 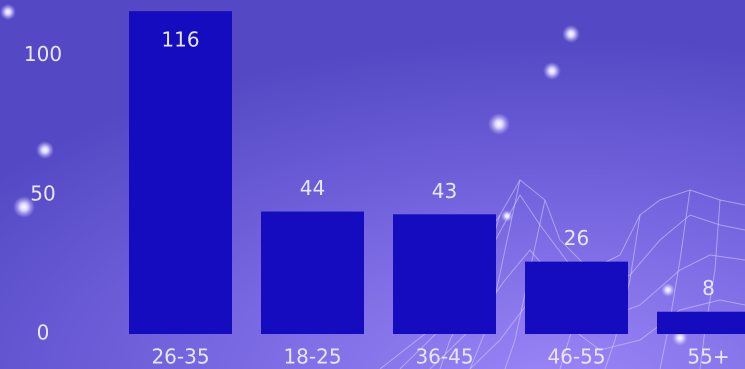 I want to click on value-label: 44, so click(x=312, y=188).